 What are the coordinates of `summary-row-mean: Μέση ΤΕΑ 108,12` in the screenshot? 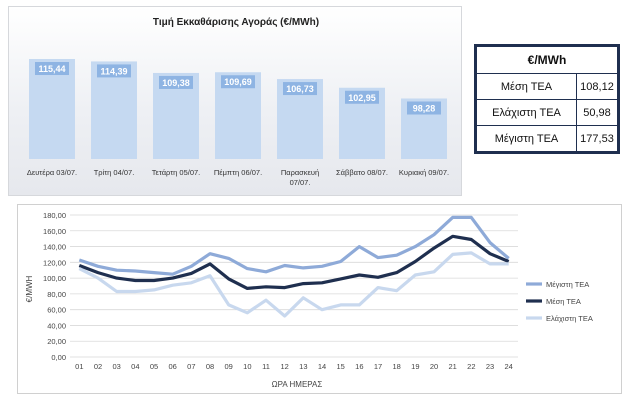 It's located at (547, 86).